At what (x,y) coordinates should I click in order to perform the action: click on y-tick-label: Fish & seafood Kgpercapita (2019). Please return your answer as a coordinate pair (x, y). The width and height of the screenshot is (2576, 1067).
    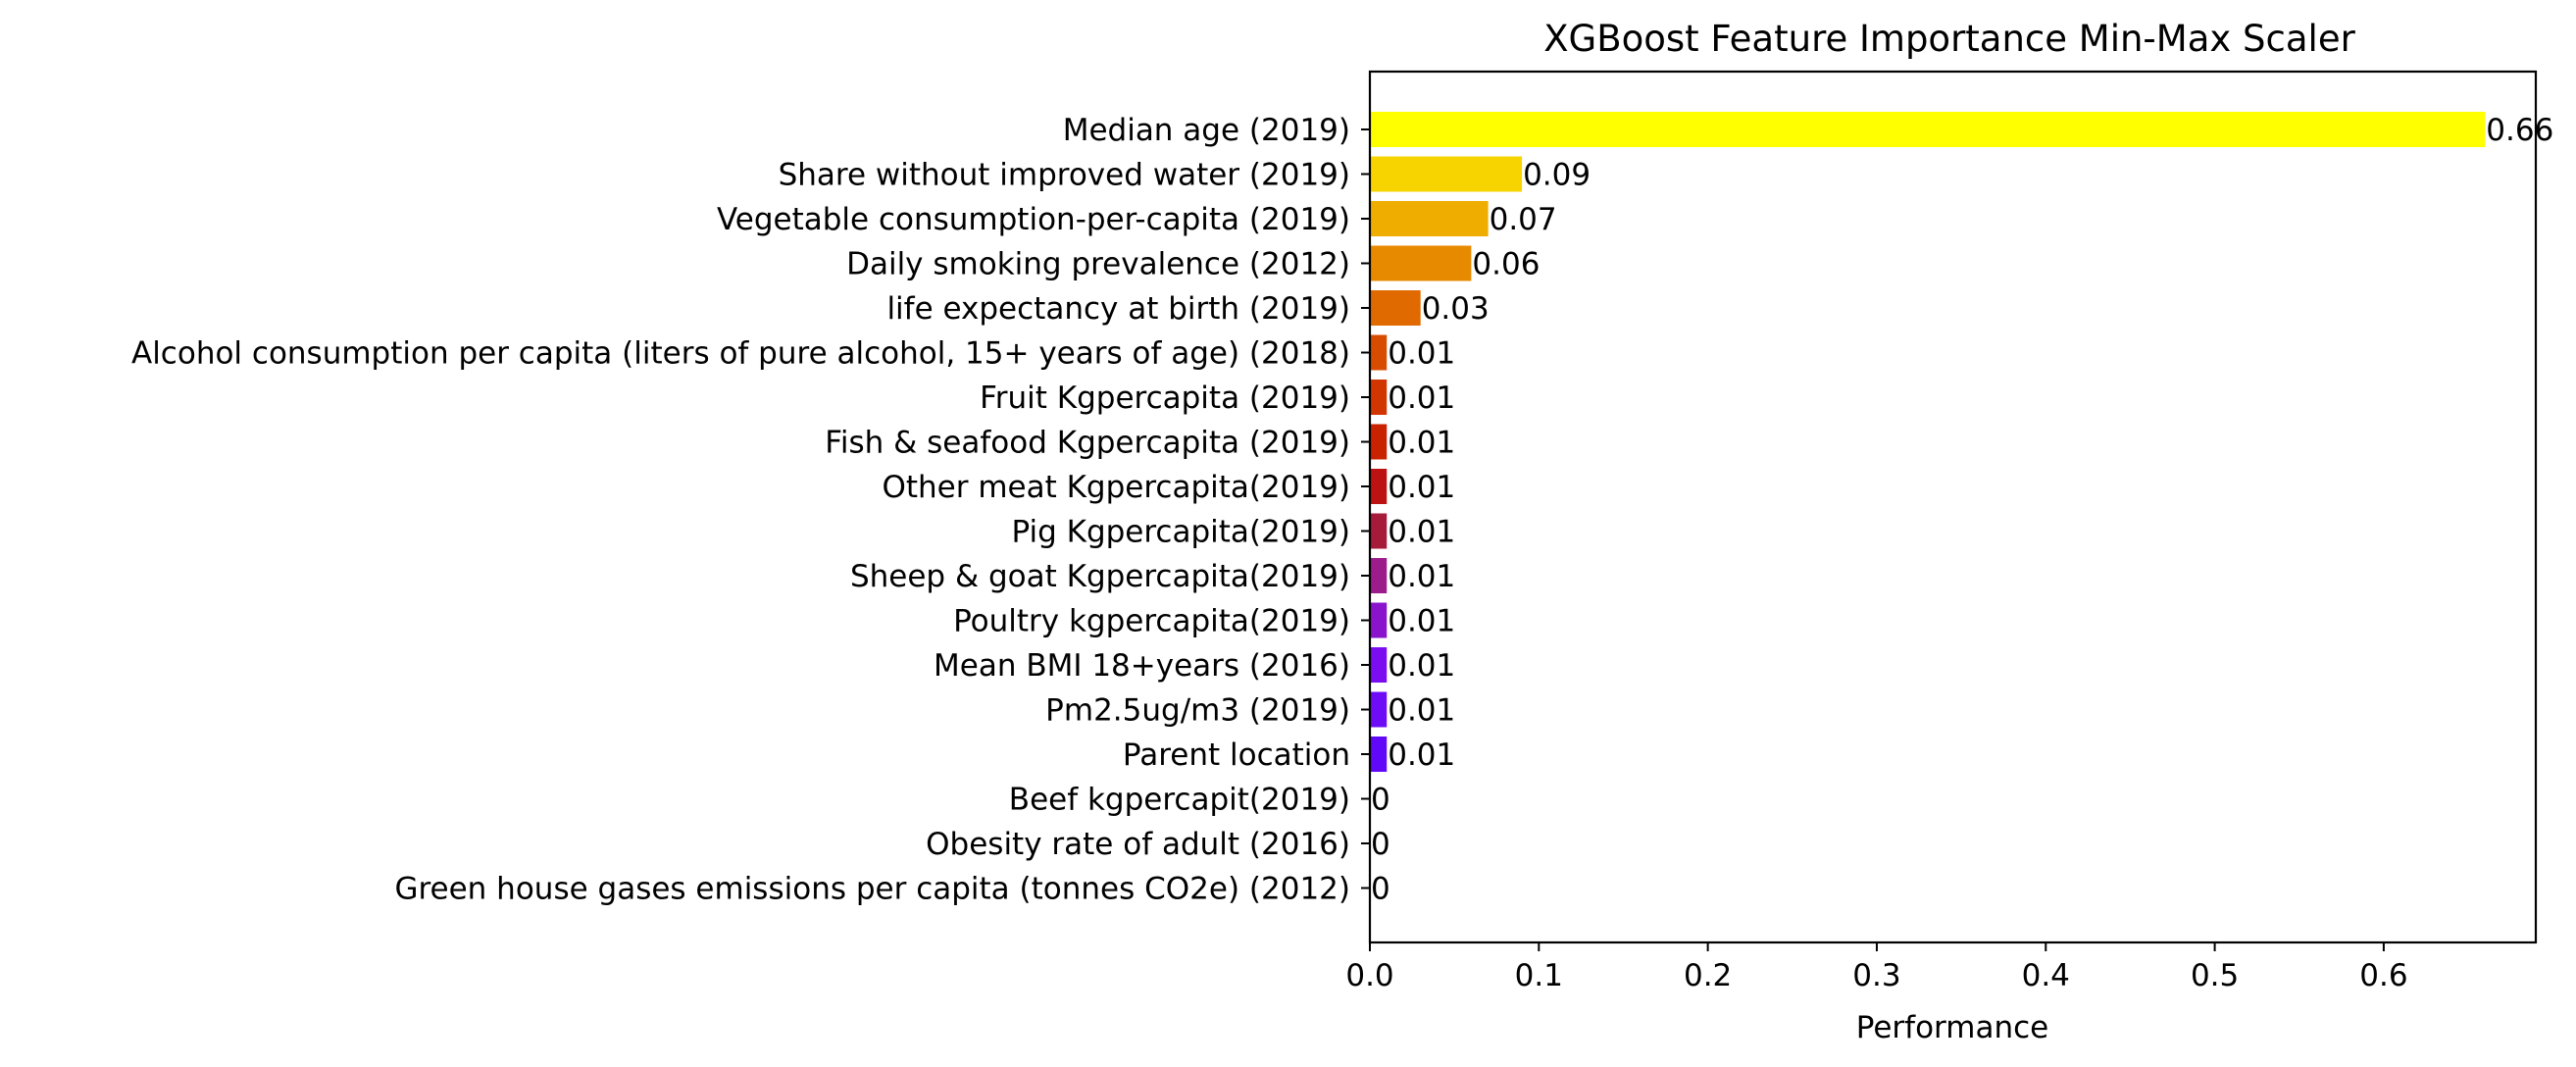
    Looking at the image, I should click on (1088, 443).